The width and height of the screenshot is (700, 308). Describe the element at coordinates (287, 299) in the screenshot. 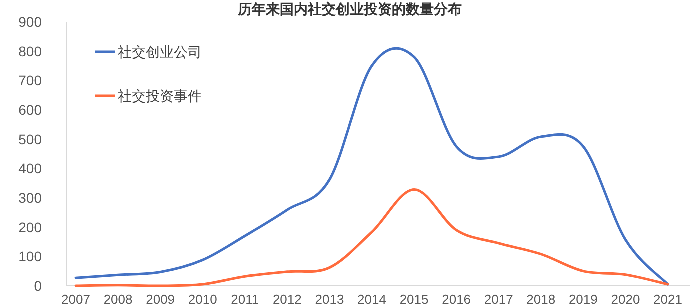

I see `x-tick-label: 2012` at that location.